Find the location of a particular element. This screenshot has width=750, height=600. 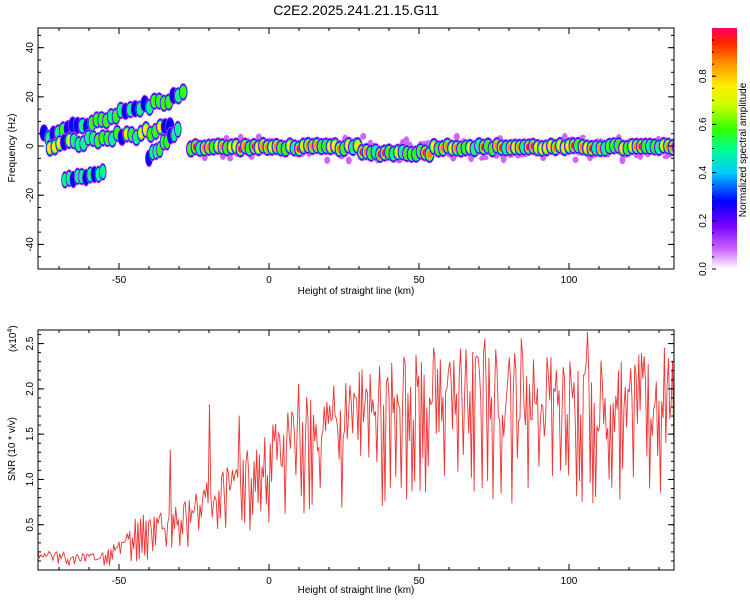

colorbar-axis: 0.0 0.2 0.4 0.6 0.8 is located at coordinates (707, 157).